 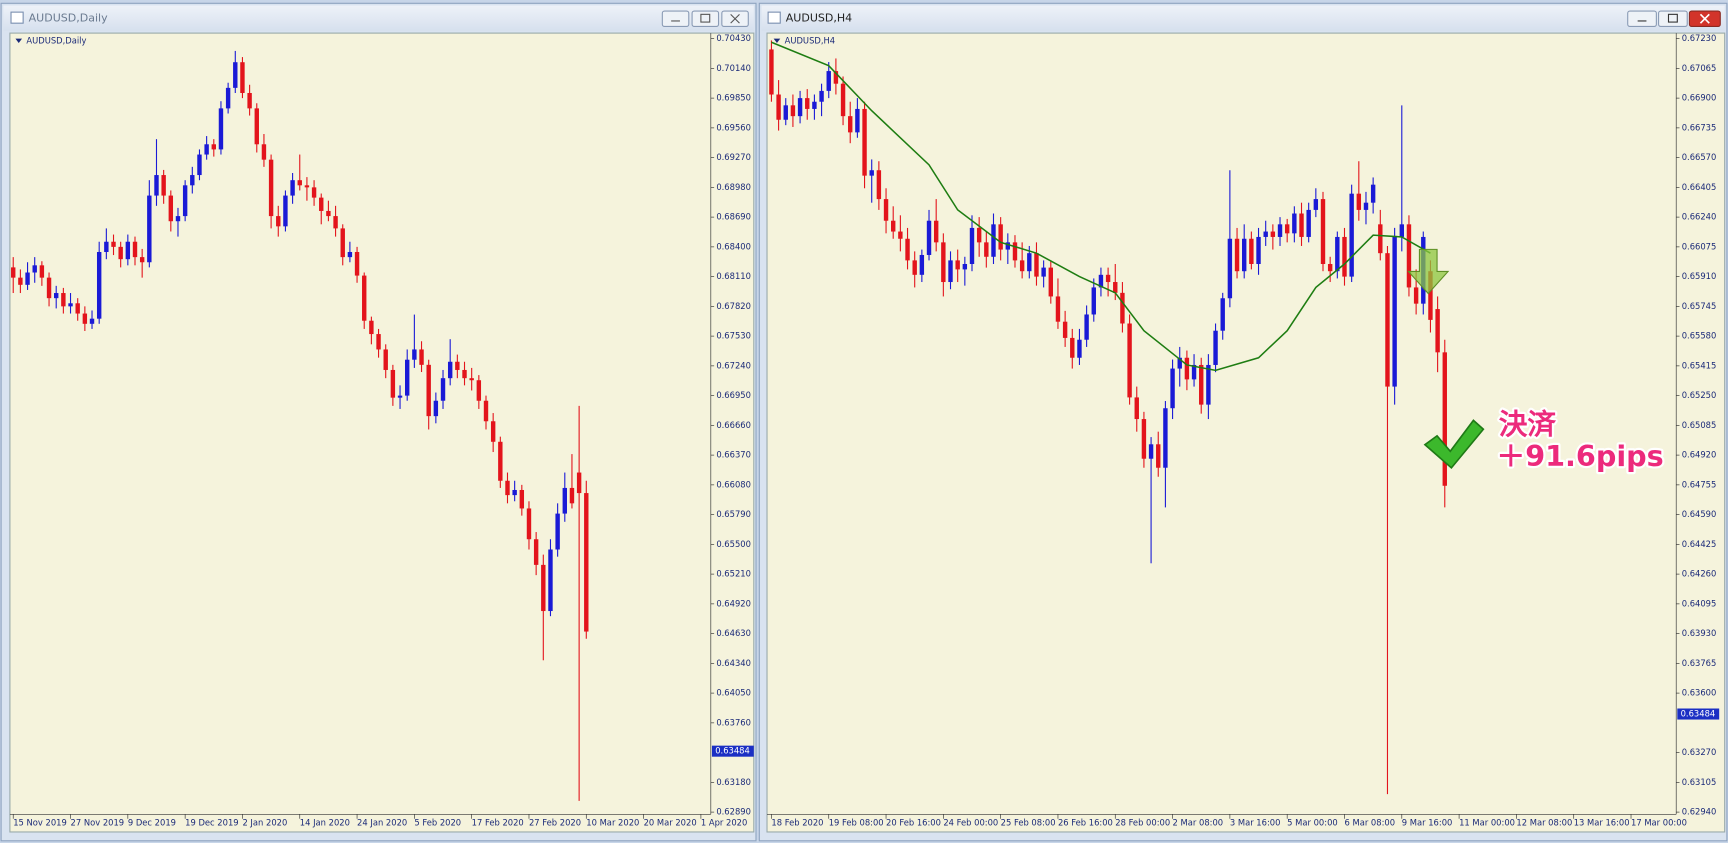 I want to click on y-tick-label: 0.65085, so click(x=1699, y=425).